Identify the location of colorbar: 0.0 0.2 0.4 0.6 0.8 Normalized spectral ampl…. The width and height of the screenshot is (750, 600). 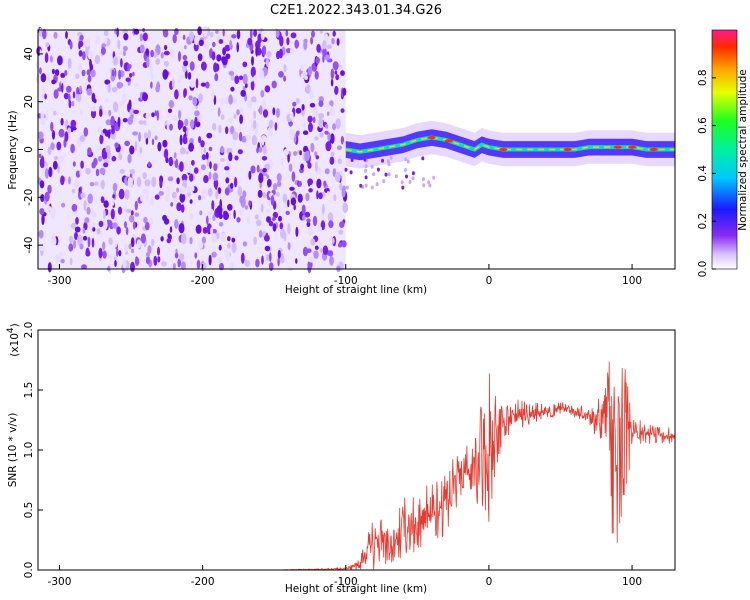
(723, 153).